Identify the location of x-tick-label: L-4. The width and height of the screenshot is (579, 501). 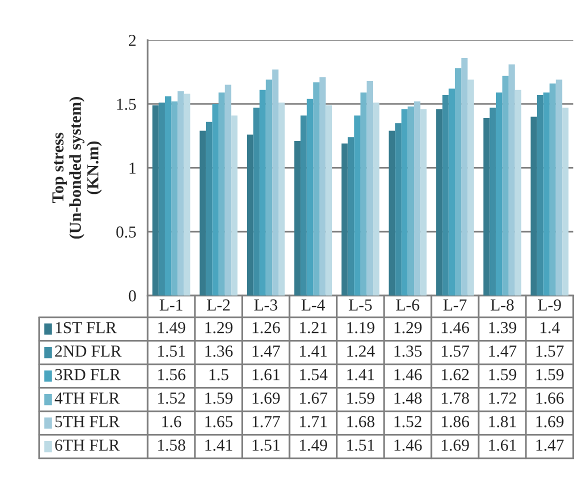
(313, 304).